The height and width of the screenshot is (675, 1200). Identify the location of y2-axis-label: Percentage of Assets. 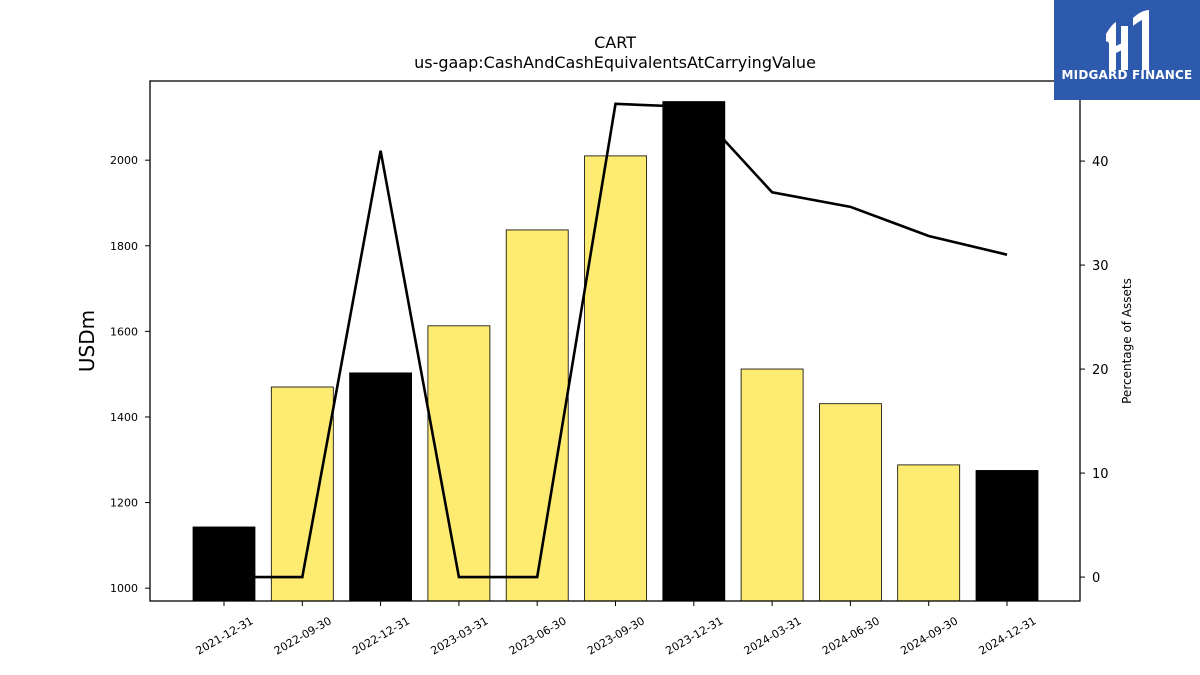
(1127, 341).